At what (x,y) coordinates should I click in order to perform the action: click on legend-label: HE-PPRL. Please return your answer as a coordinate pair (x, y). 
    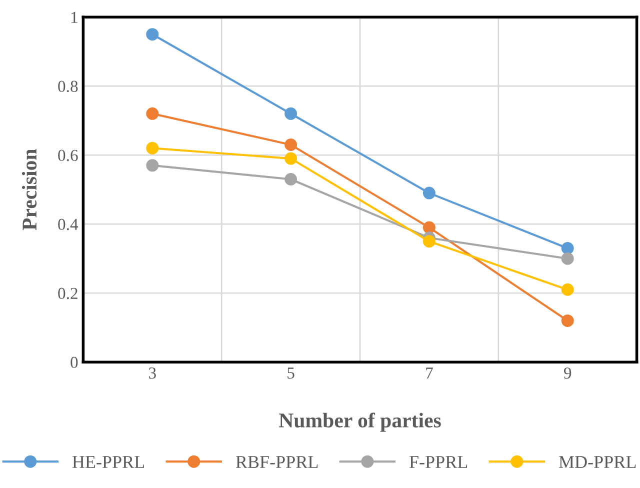
    Looking at the image, I should click on (108, 462).